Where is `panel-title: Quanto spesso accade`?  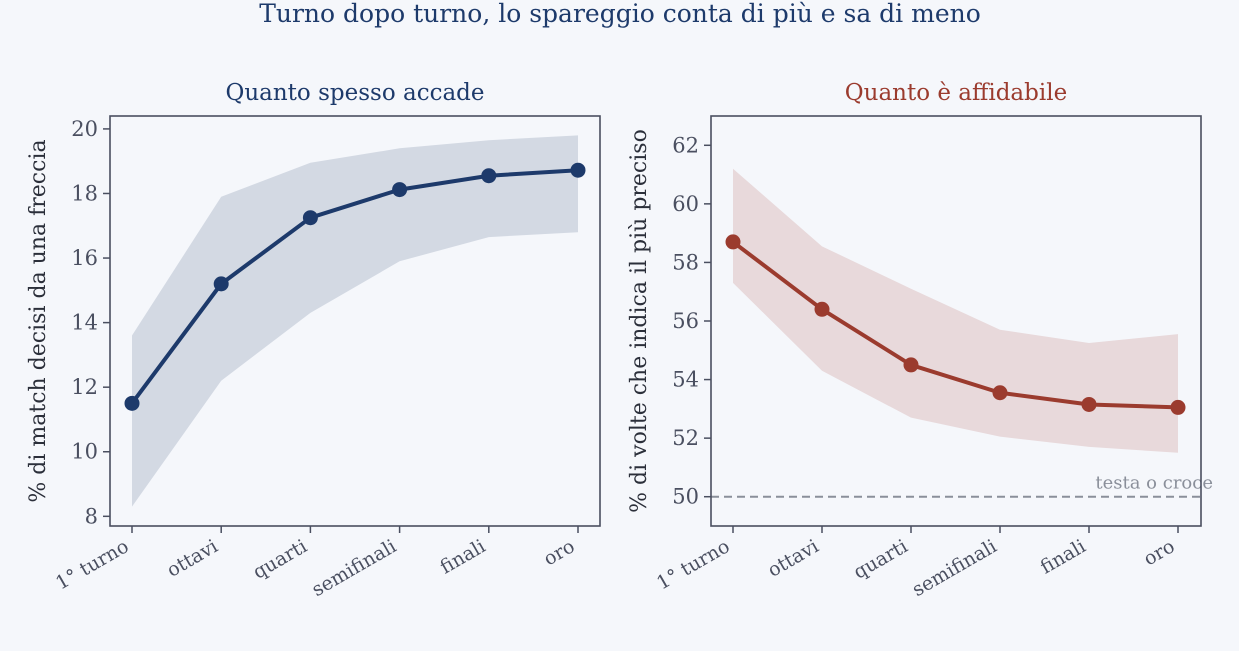 panel-title: Quanto spesso accade is located at coordinates (354, 93).